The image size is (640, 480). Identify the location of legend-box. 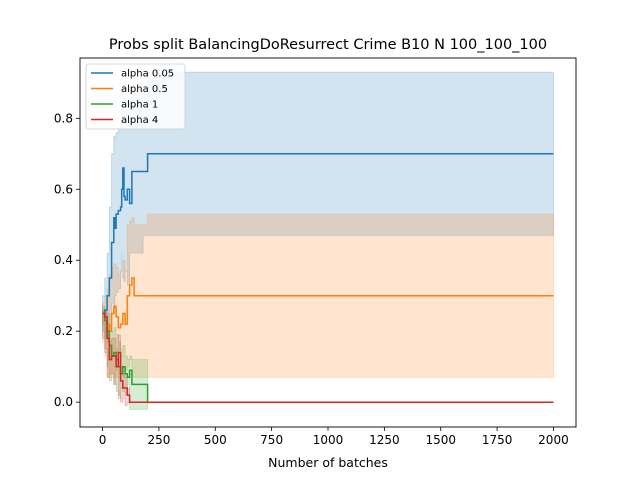
(135, 96).